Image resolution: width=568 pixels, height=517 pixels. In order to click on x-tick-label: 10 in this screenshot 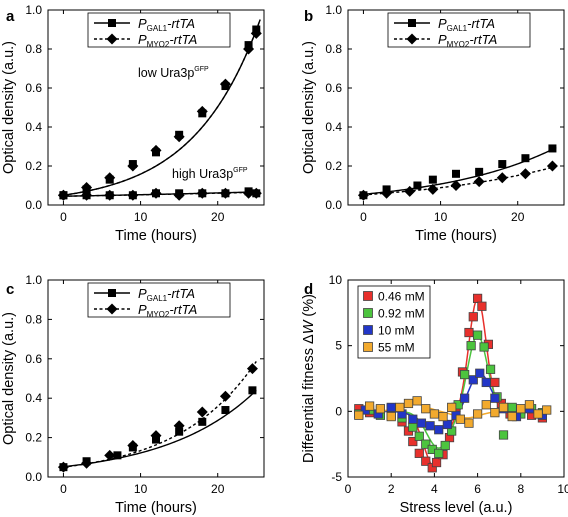, I will do `click(141, 217)`.